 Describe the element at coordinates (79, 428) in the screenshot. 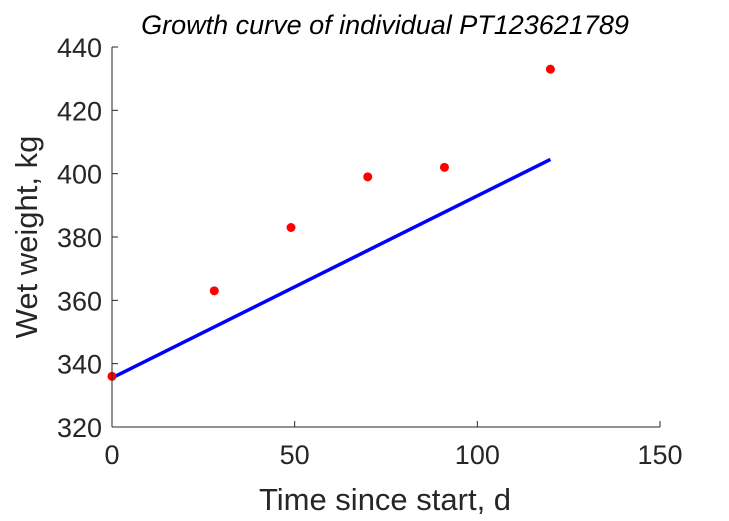

I see `y-tick-label: 320` at that location.